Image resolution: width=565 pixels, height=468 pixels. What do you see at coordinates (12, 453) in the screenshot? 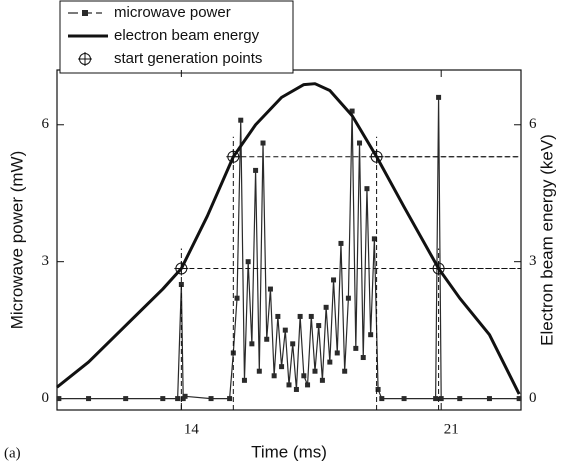
I see `panel-label: (a)` at bounding box center [12, 453].